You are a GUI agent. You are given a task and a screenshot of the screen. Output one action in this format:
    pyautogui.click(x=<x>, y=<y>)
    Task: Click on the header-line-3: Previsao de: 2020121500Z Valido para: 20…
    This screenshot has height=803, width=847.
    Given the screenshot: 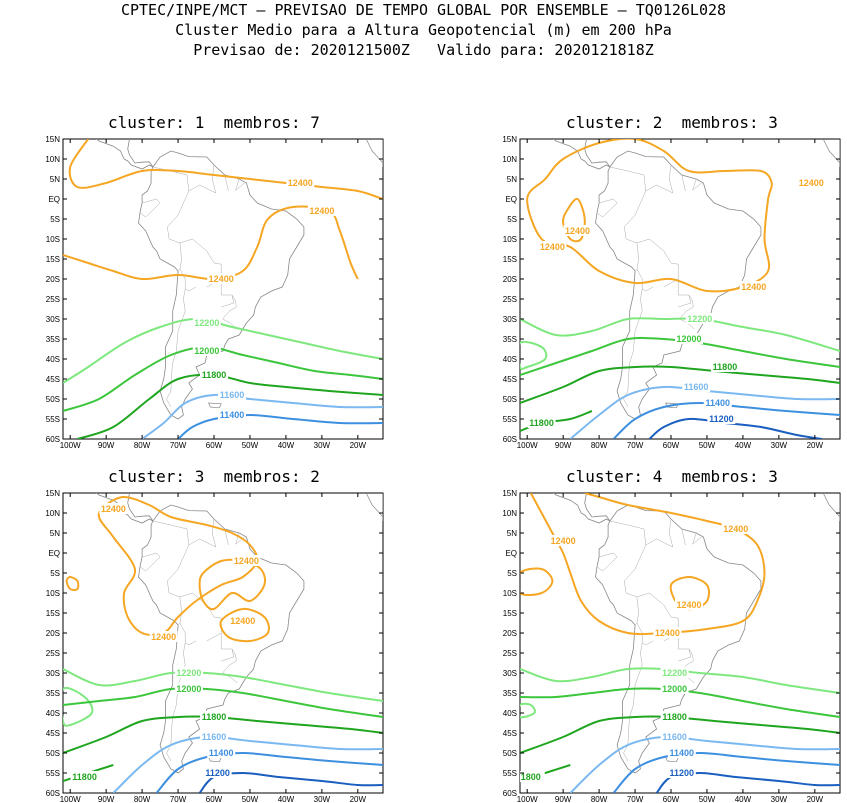 What is the action you would take?
    pyautogui.click(x=423, y=50)
    